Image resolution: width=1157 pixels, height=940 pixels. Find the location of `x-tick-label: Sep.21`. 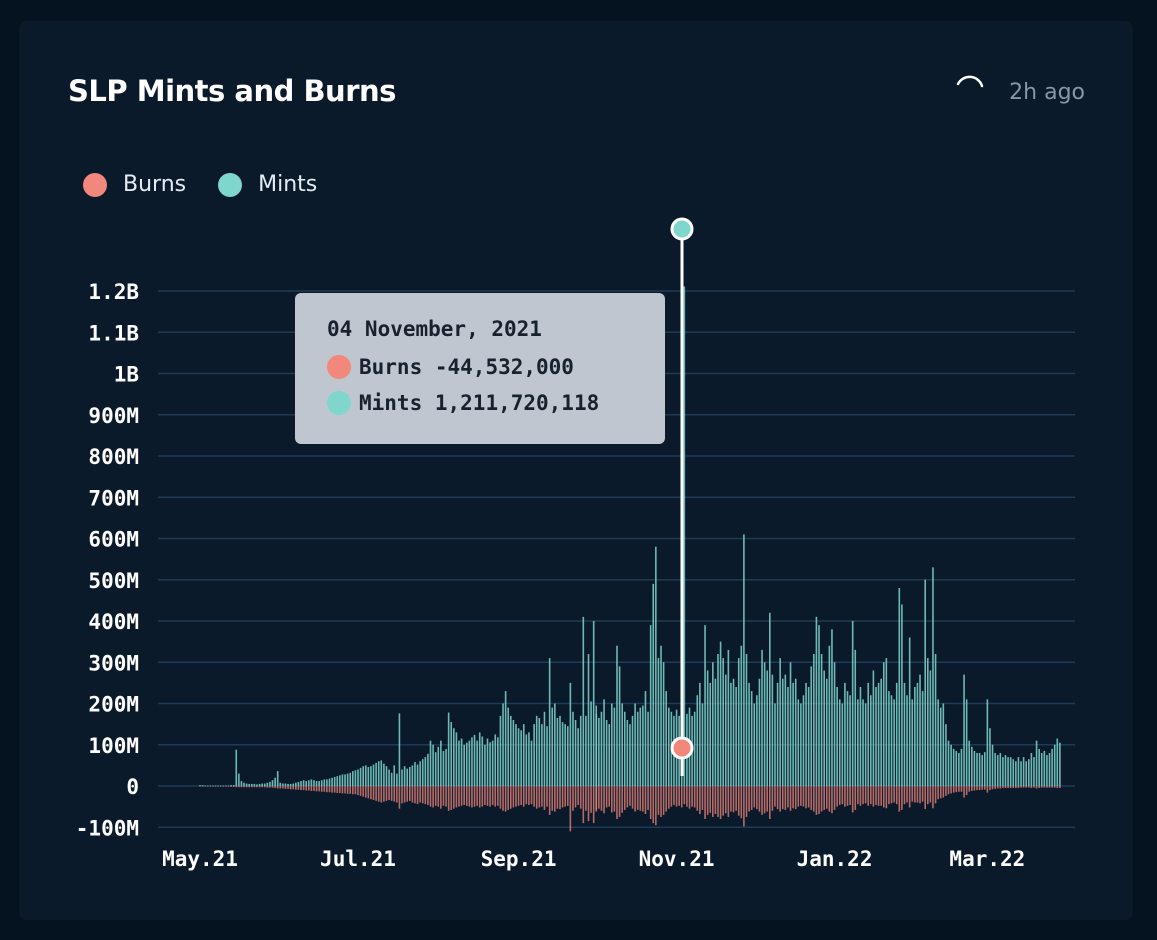

x-tick-label: Sep.21 is located at coordinates (519, 859).